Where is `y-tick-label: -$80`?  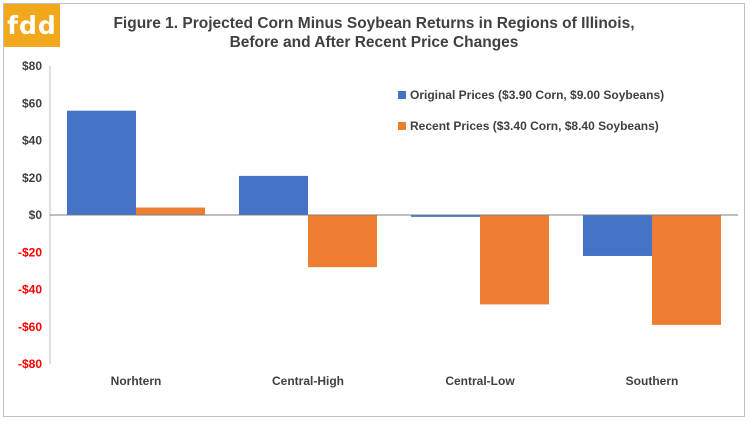
y-tick-label: -$80 is located at coordinates (30, 364).